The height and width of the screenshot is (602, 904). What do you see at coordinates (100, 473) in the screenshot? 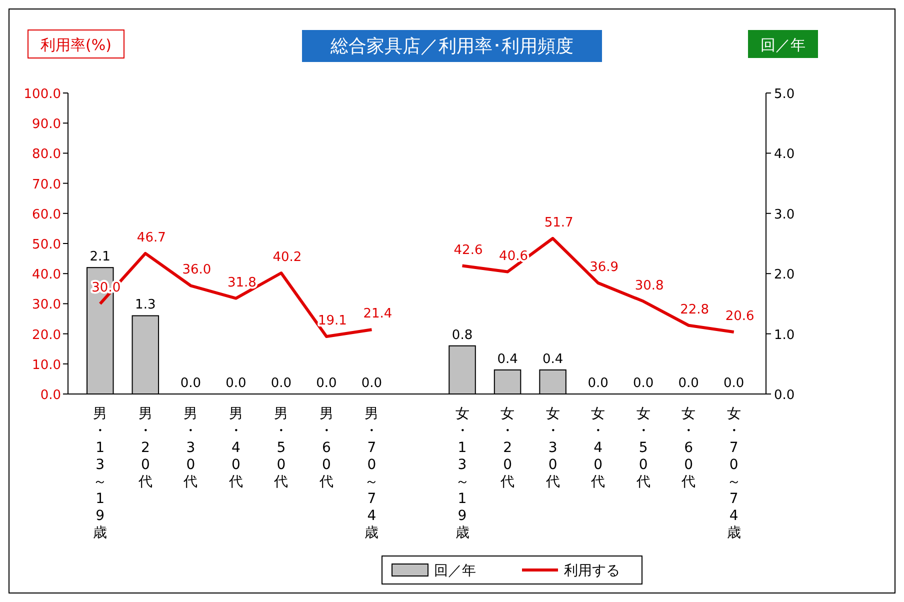
I see `x-tick-label: 男・13～19歳` at bounding box center [100, 473].